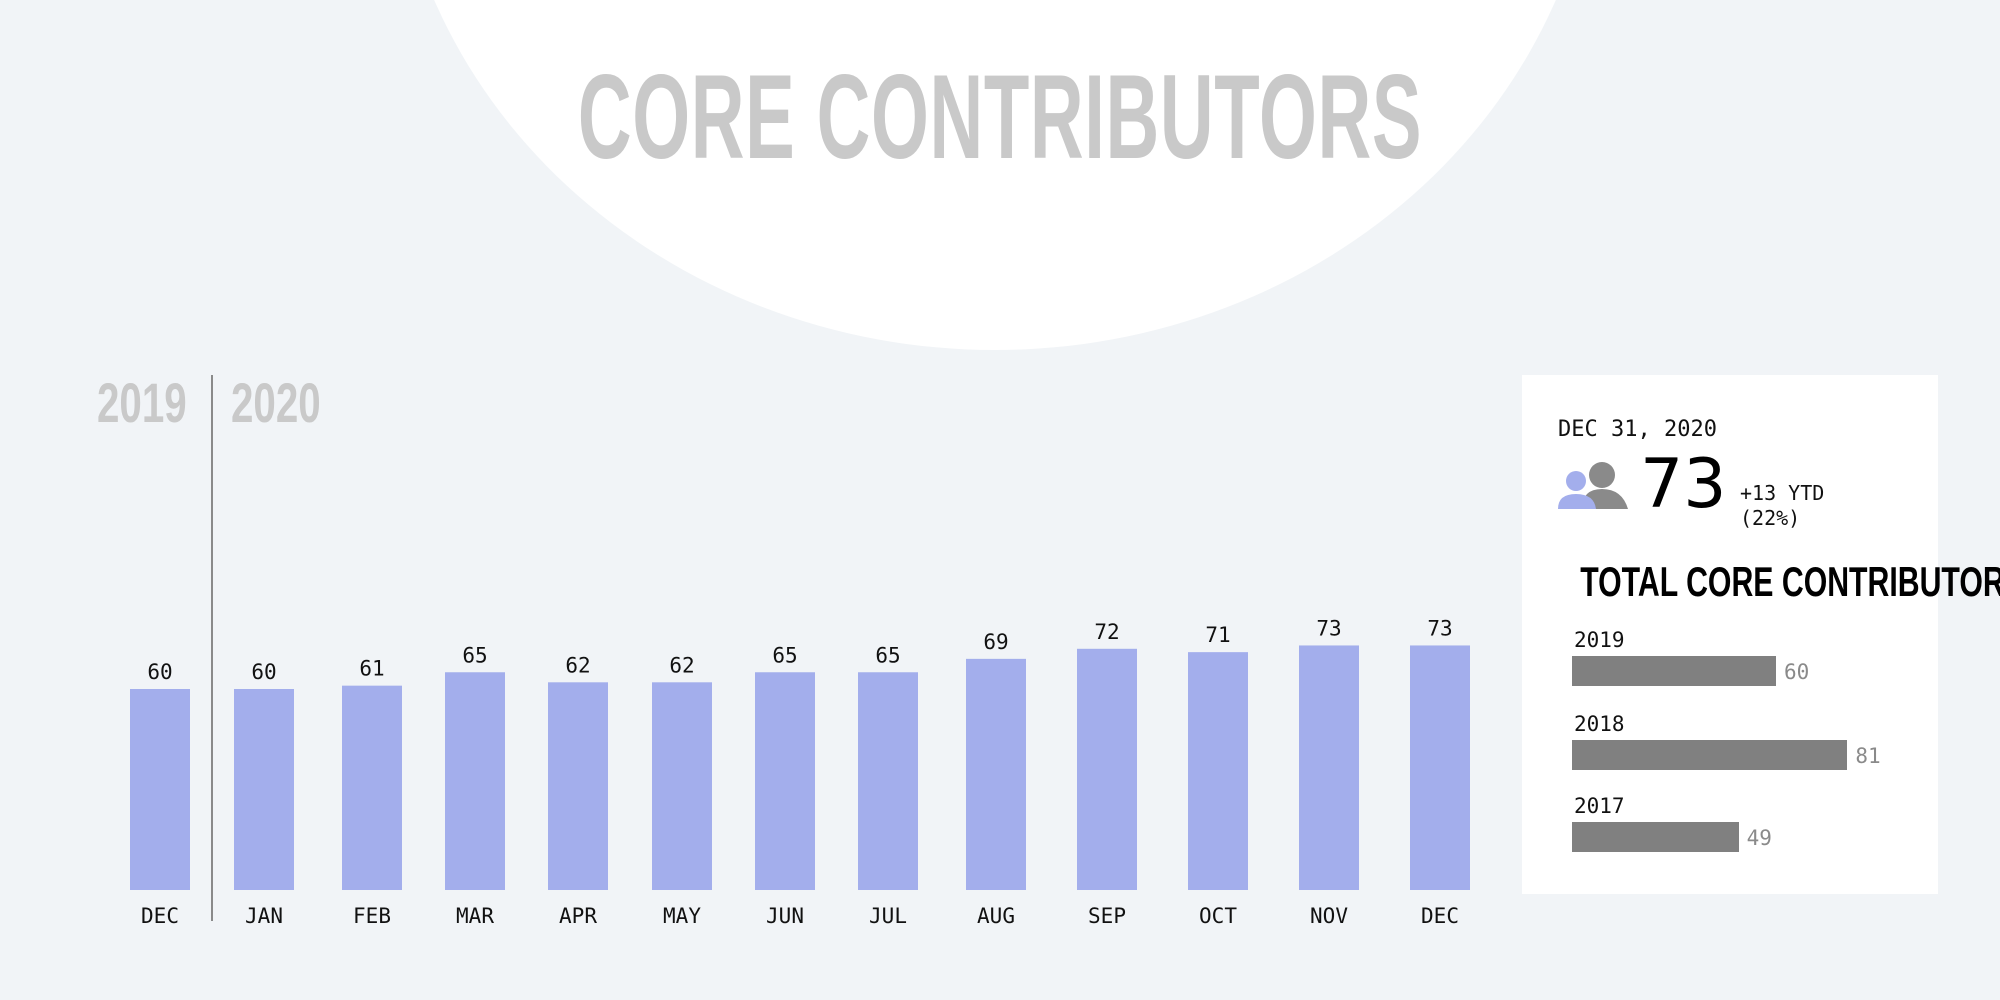 The height and width of the screenshot is (1000, 2000). I want to click on bar-value-label: 72, so click(1106, 632).